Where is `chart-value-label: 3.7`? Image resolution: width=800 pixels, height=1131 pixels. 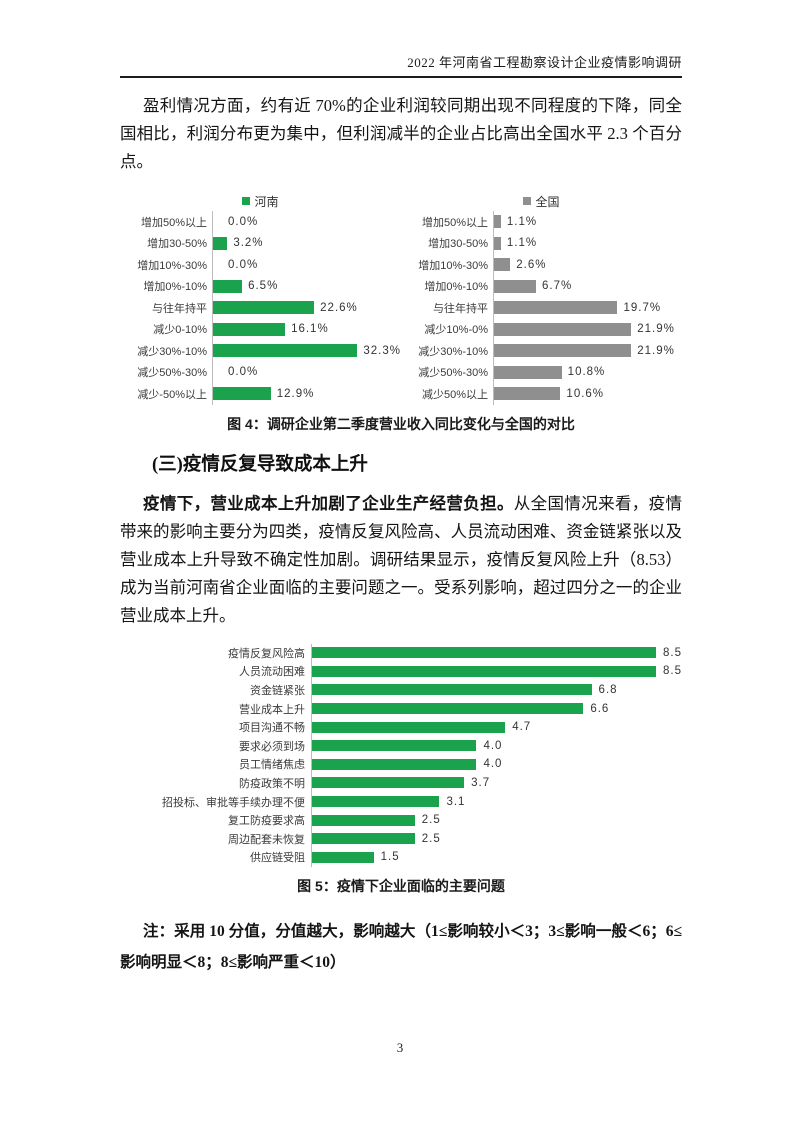
chart-value-label: 3.7 is located at coordinates (481, 782).